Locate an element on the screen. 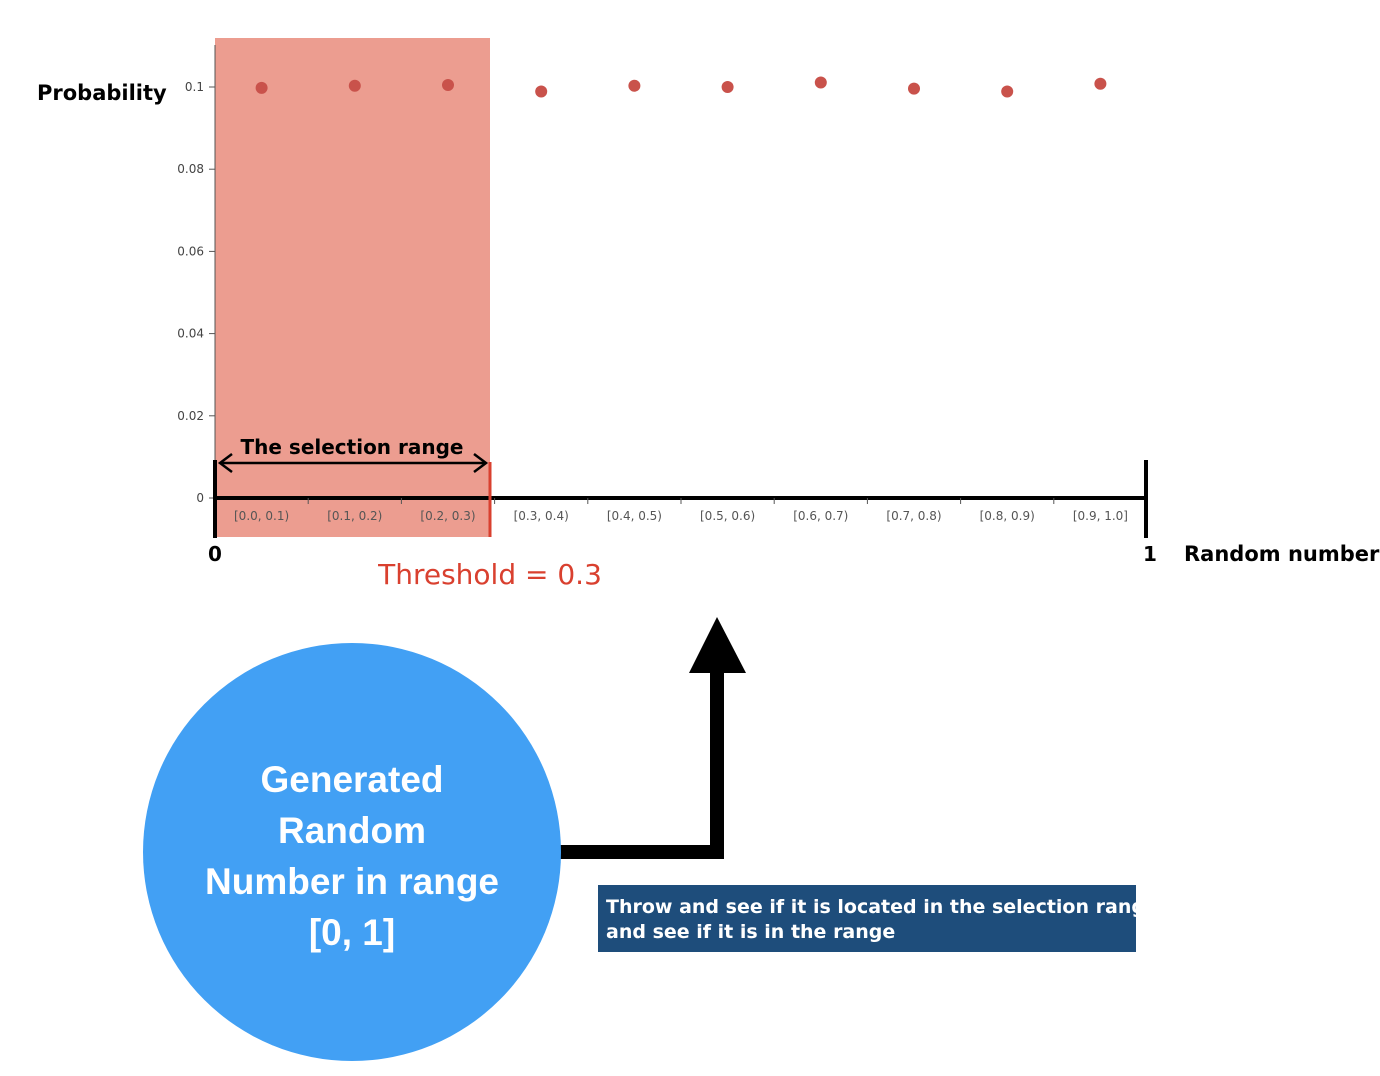 This screenshot has height=1076, width=1380. x-axis-title: Random number is located at coordinates (1282, 554).